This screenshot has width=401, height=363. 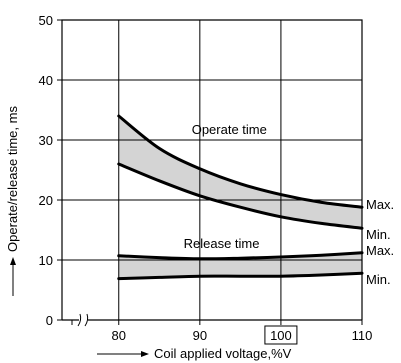 What do you see at coordinates (46, 140) in the screenshot?
I see `y-tick-label-30: 30` at bounding box center [46, 140].